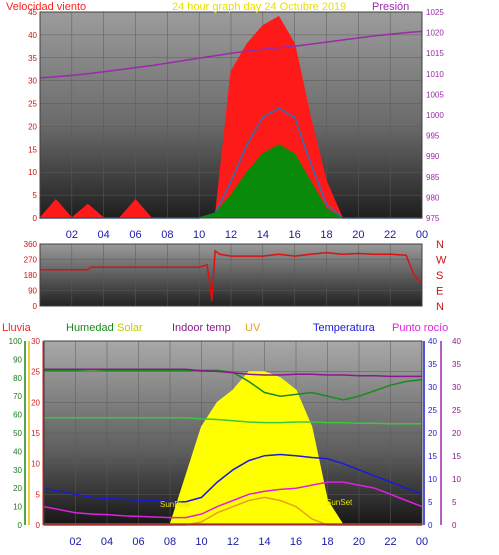  Describe the element at coordinates (233, 373) in the screenshot. I see `indoor-temp-series` at that location.